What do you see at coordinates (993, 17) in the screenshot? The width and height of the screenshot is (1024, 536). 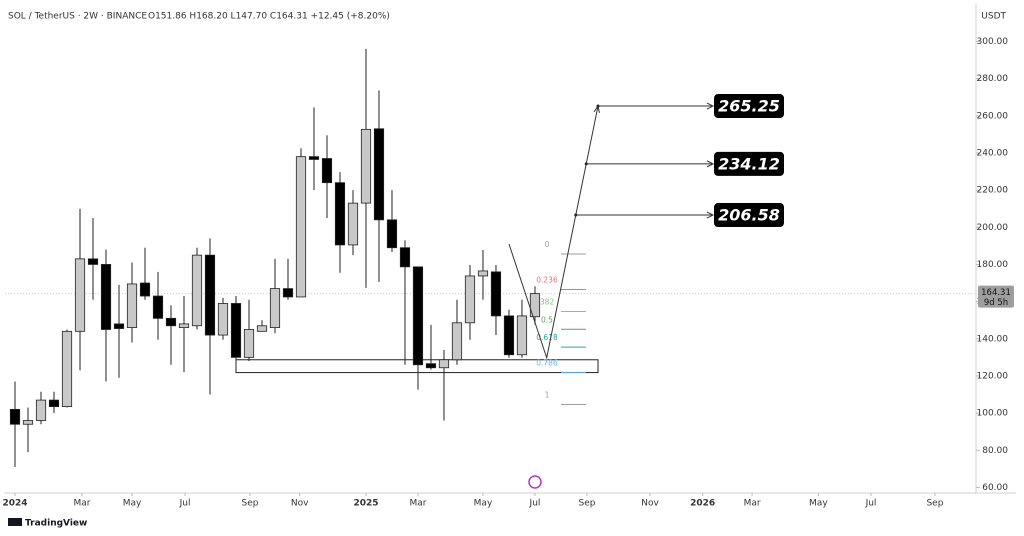 I see `currency: USDT` at bounding box center [993, 17].